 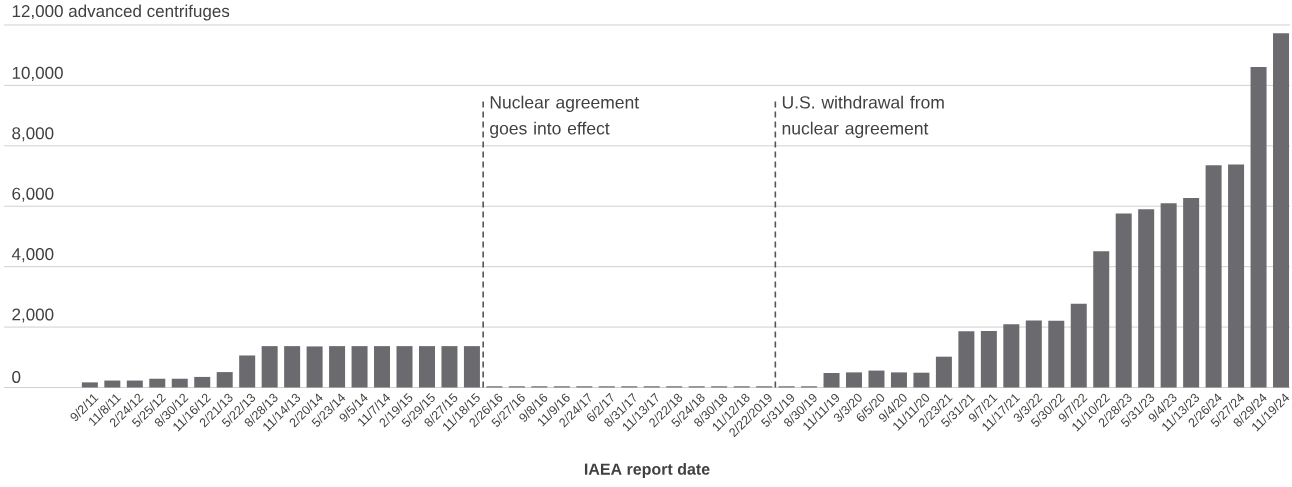 I want to click on y-tick-label: 0, so click(x=16, y=376).